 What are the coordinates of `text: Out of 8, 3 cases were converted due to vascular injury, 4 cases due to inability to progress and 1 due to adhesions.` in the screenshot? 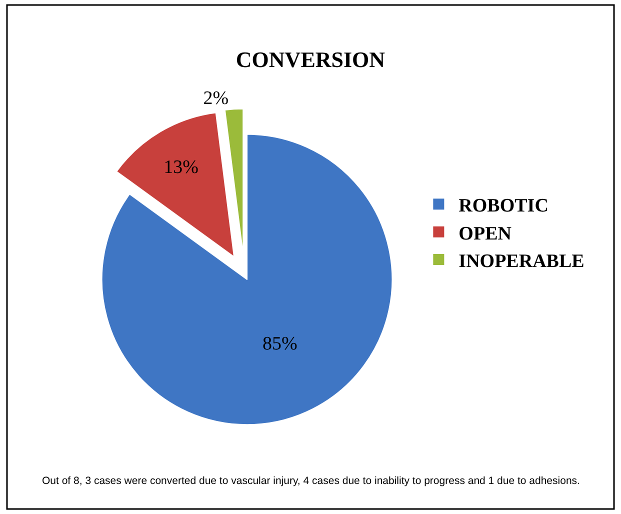 It's located at (311, 481).